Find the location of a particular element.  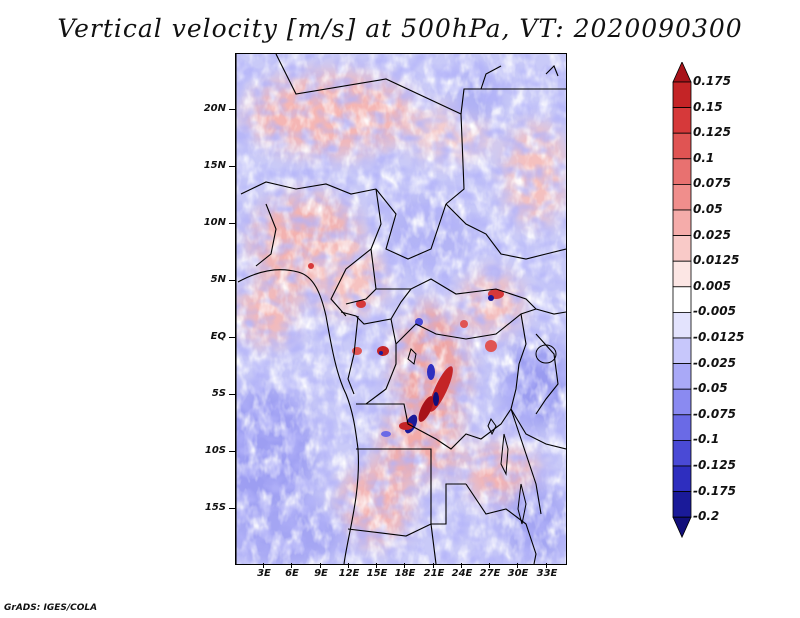

lat-label-5n: 5N is located at coordinates (218, 279).